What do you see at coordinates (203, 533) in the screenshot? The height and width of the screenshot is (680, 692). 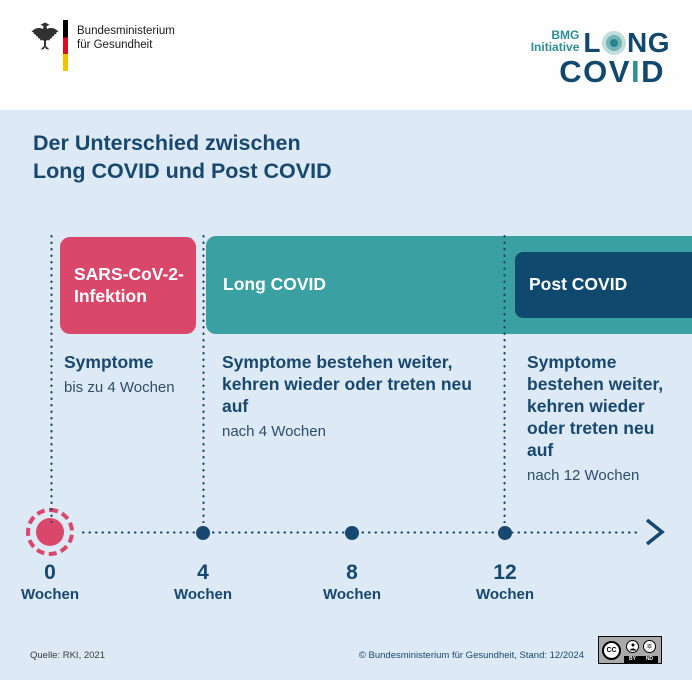 I see `timeline-dot-week4` at bounding box center [203, 533].